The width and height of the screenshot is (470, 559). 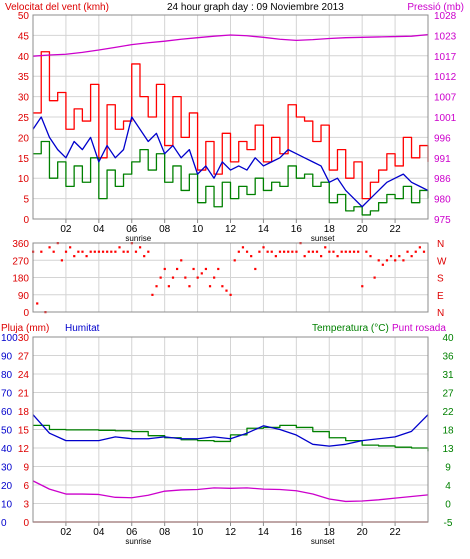 What do you see at coordinates (25, 328) in the screenshot?
I see `rain-axis-title: Pluja (mm)` at bounding box center [25, 328].